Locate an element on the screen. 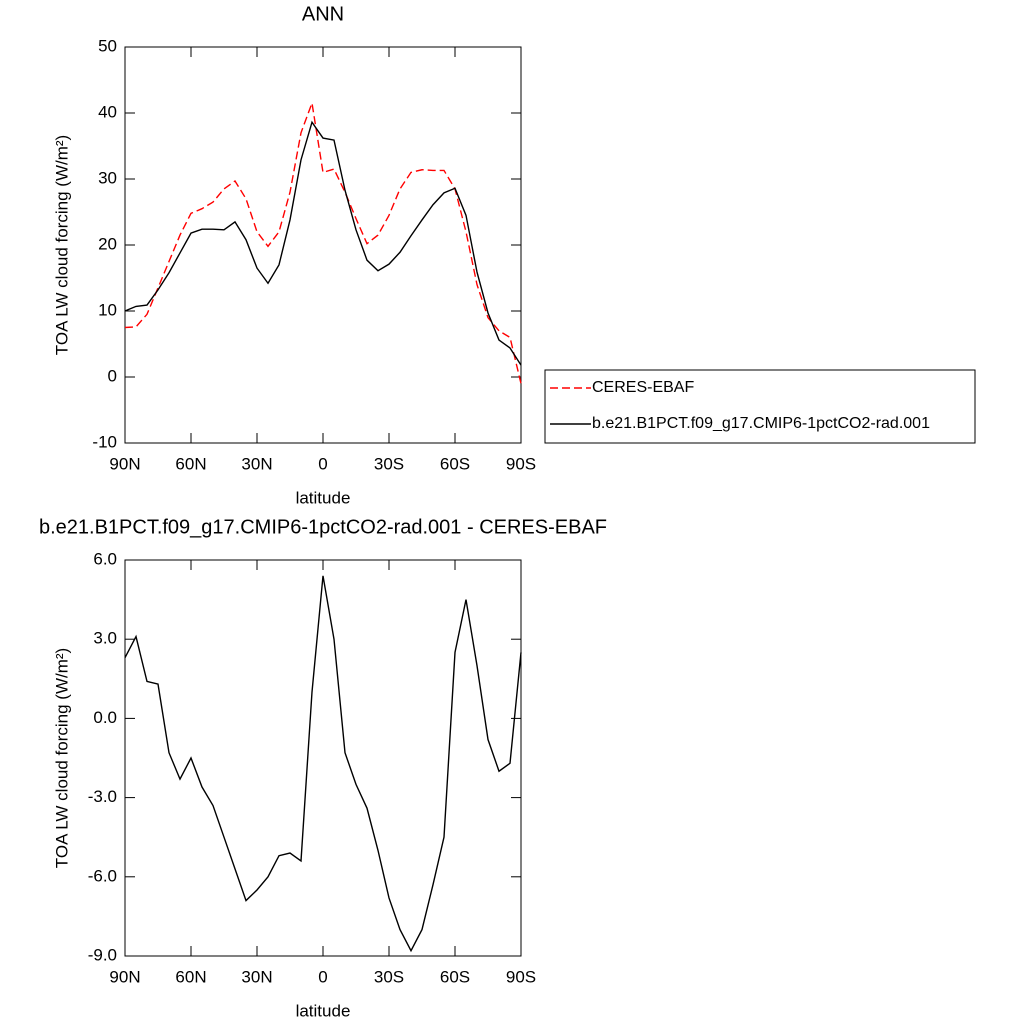  y-tick-label: 3.0 is located at coordinates (105, 638).